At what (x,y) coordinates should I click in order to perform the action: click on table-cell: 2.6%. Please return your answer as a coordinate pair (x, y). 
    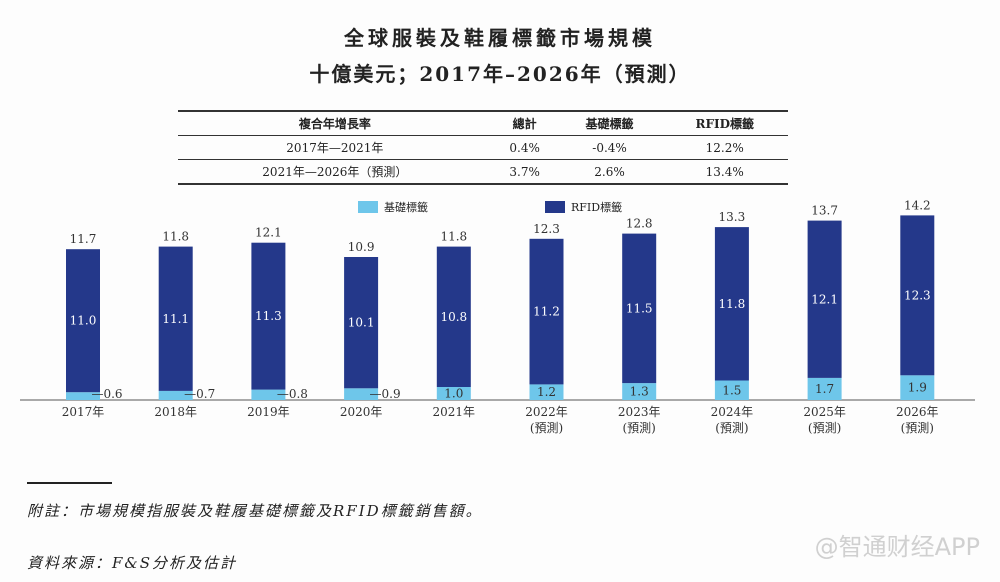
    Looking at the image, I should click on (609, 171).